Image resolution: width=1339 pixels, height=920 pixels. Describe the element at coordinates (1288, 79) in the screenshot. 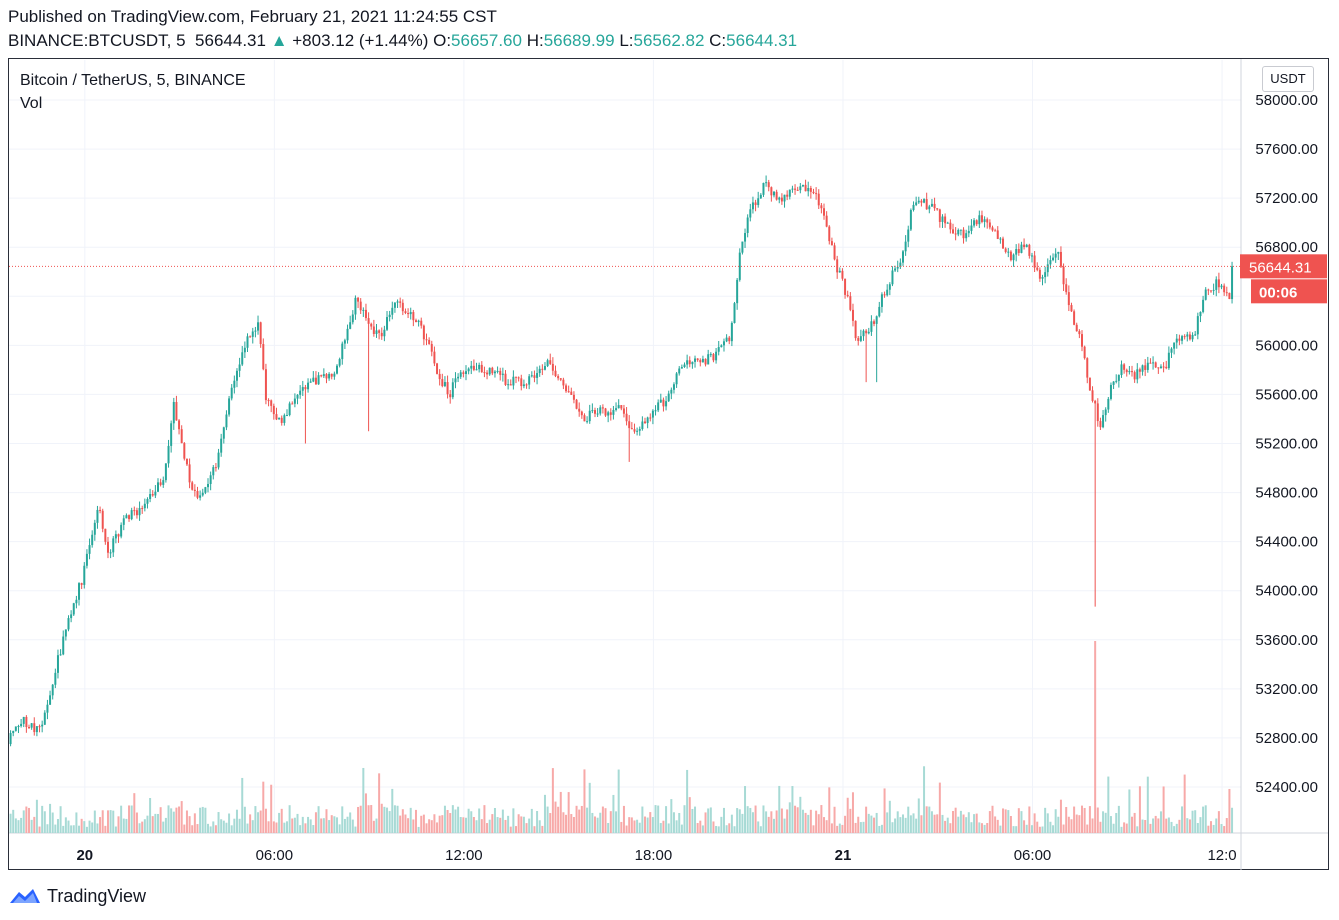

I see `currency-button: USDT` at that location.